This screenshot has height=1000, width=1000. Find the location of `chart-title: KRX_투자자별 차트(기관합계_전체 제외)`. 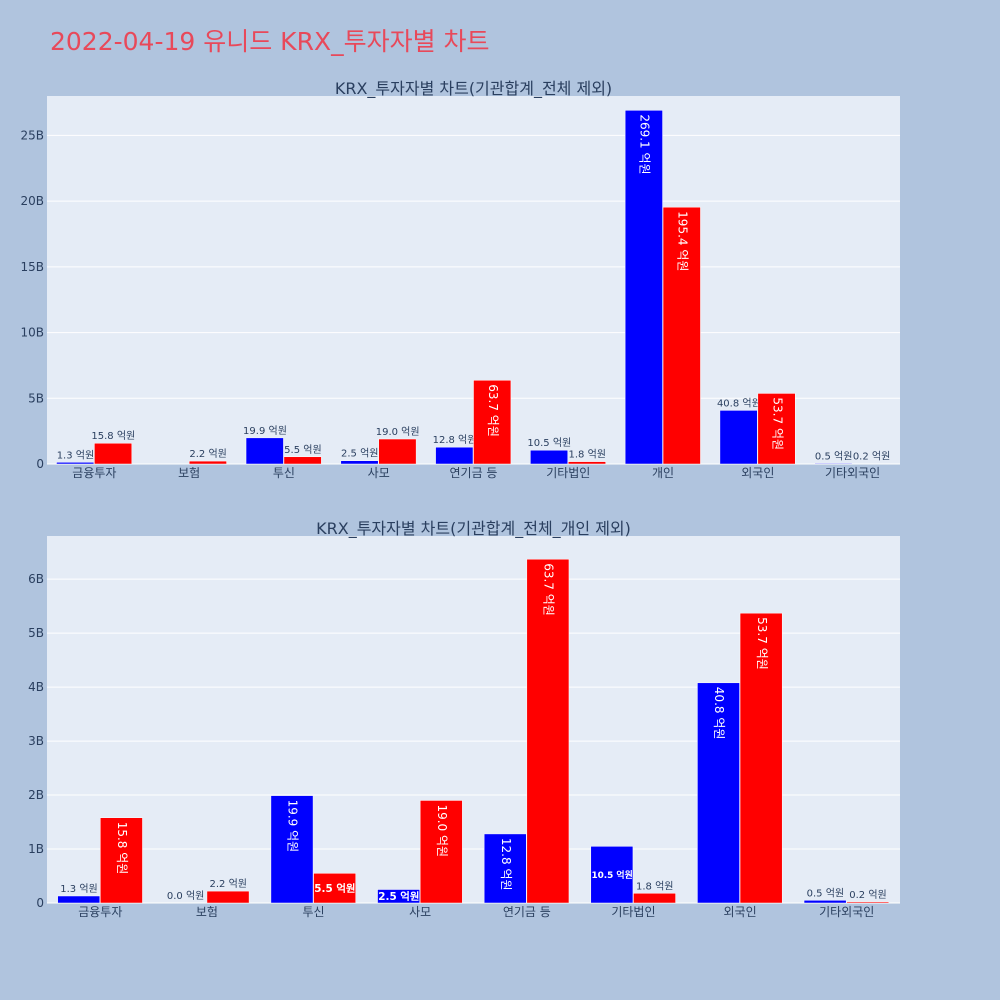

chart-title: KRX_투자자별 차트(기관합계_전체 제외) is located at coordinates (473, 89).